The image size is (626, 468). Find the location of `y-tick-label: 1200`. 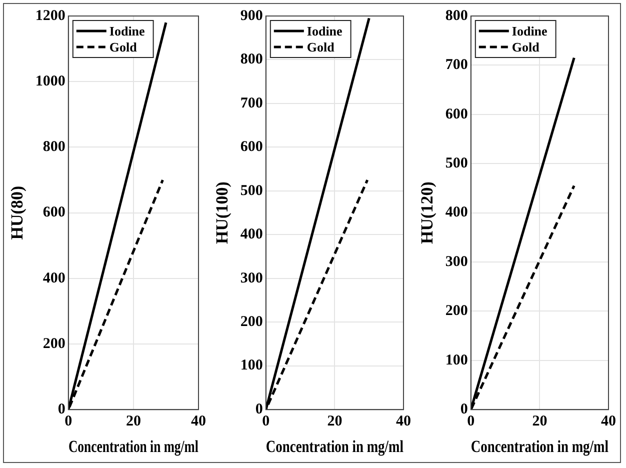

y-tick-label: 1200 is located at coordinates (50, 16).